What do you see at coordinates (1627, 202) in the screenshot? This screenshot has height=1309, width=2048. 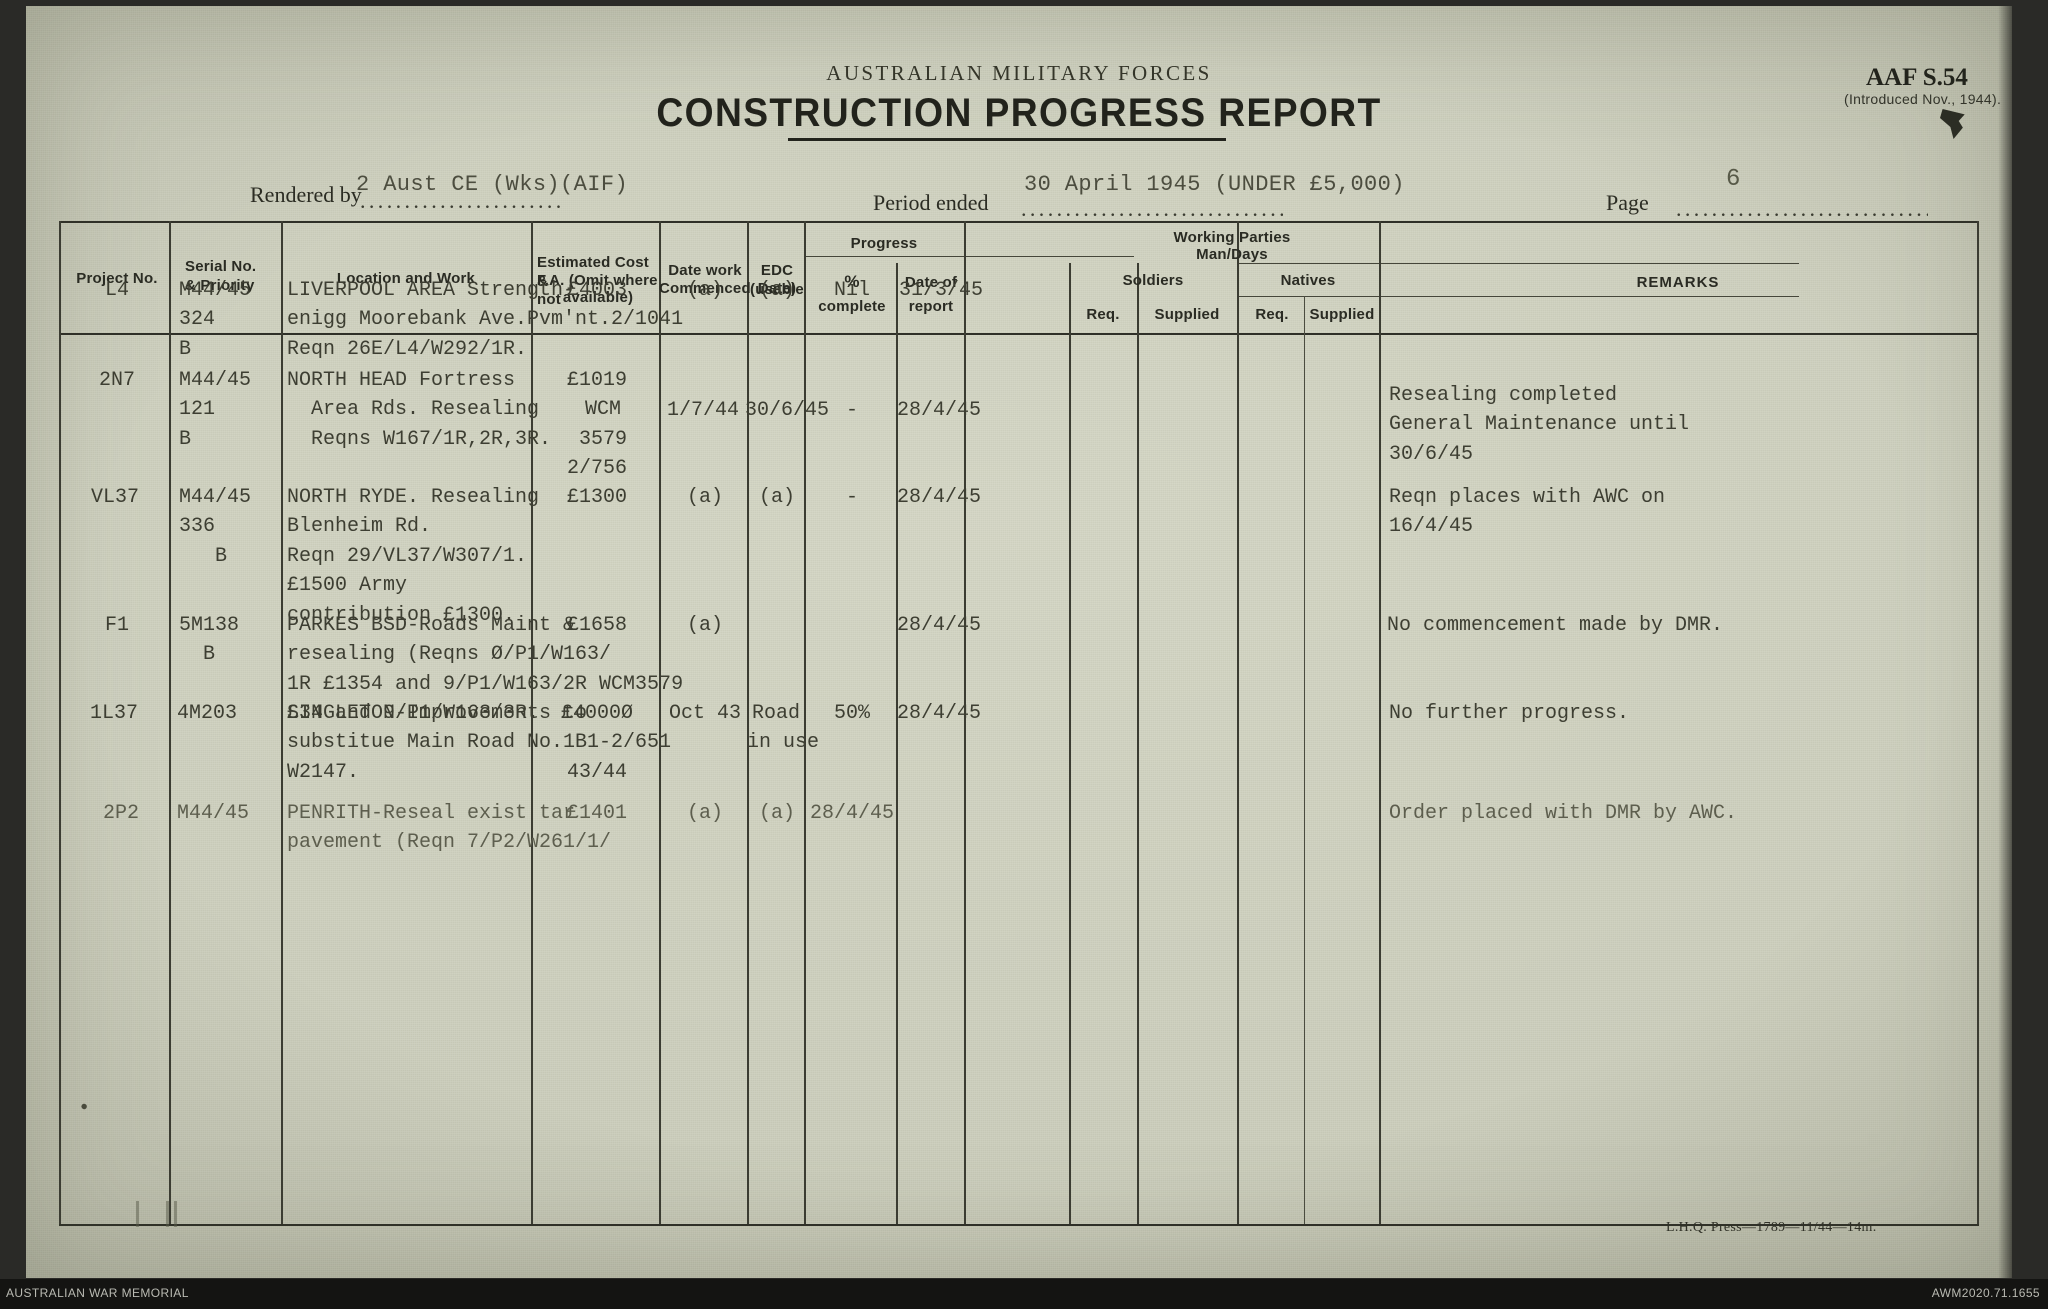 I see `page-number-label: Page` at bounding box center [1627, 202].